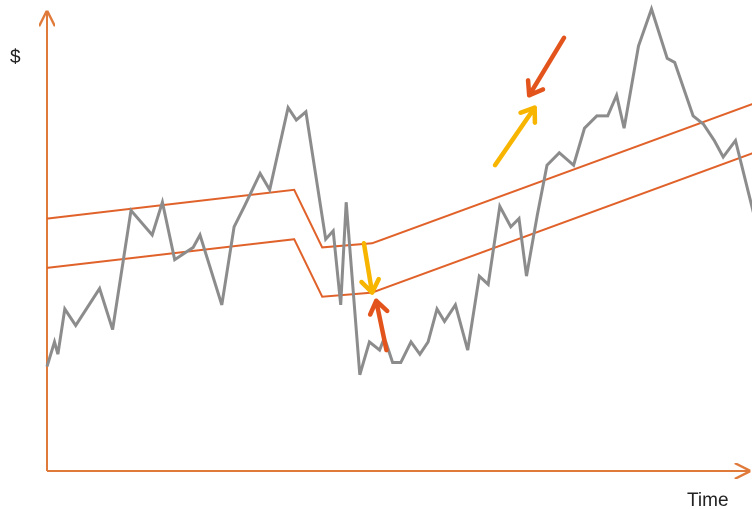  What do you see at coordinates (15, 57) in the screenshot?
I see `y-axis-label: $` at bounding box center [15, 57].